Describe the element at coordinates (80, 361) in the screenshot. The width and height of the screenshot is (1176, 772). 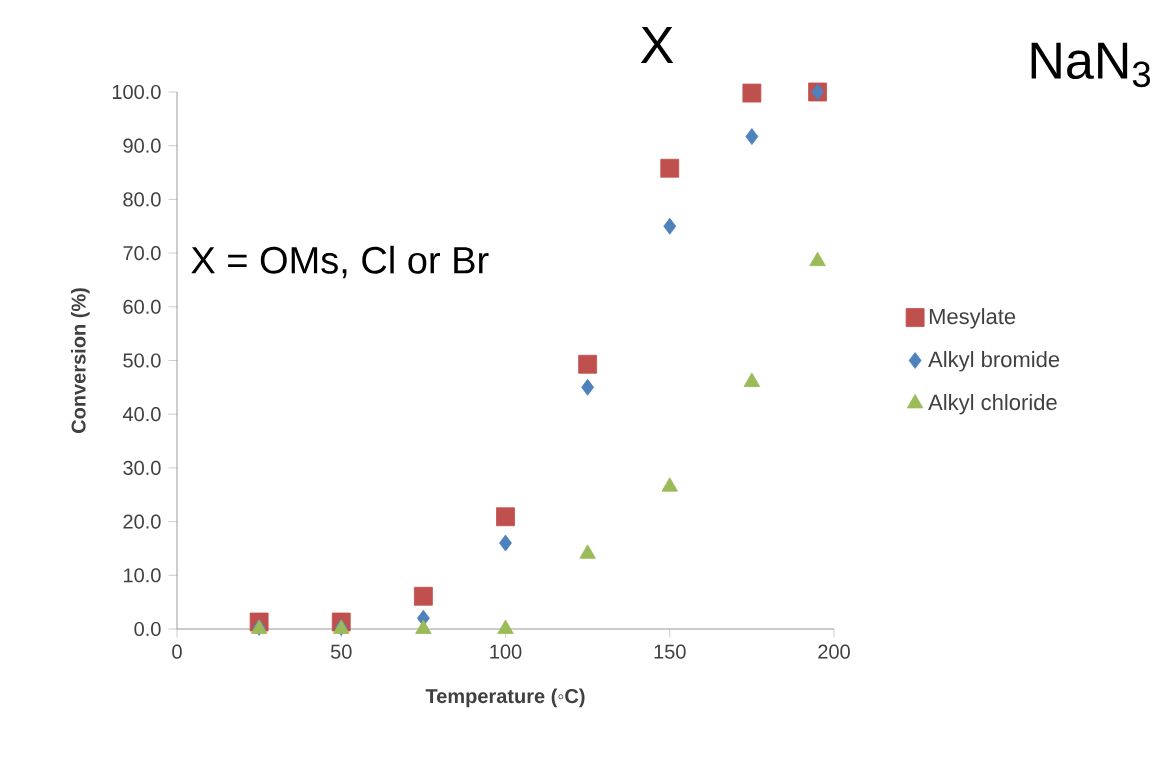
I see `y-axis-title: Conversion (%)` at that location.